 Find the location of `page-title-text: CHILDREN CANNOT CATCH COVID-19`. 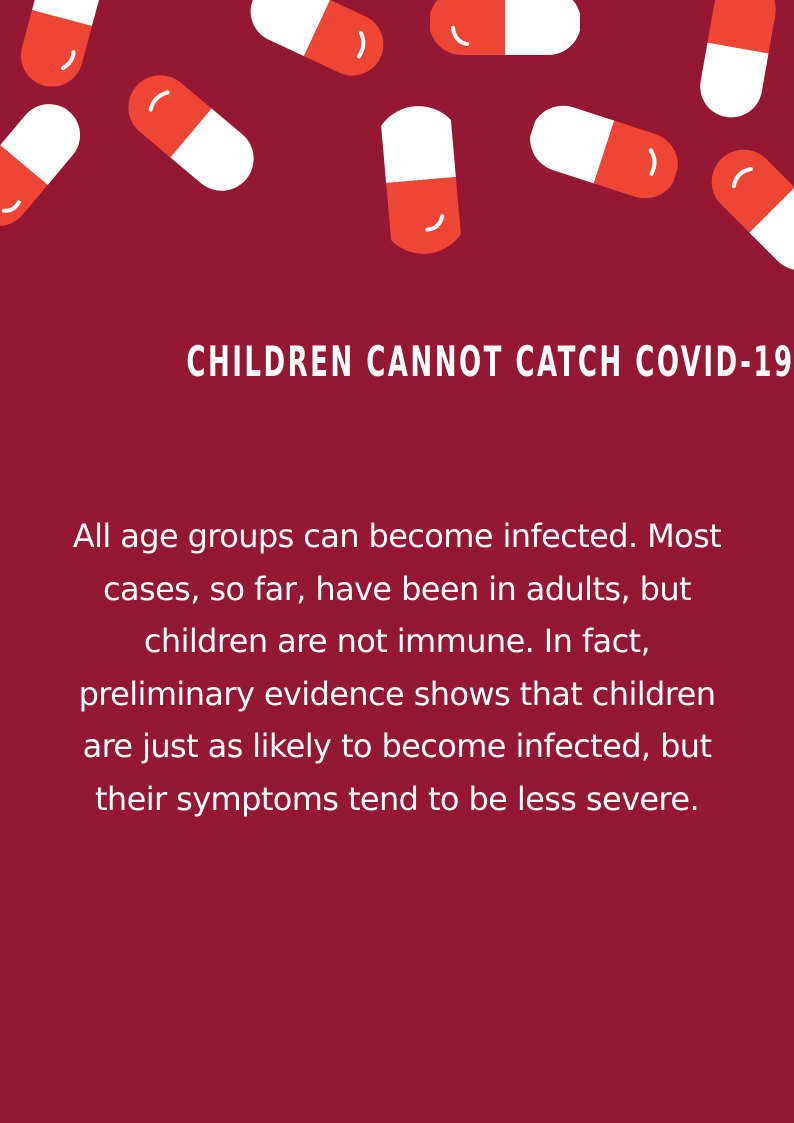

page-title-text: CHILDREN CANNOT CATCH COVID-19 is located at coordinates (490, 361).